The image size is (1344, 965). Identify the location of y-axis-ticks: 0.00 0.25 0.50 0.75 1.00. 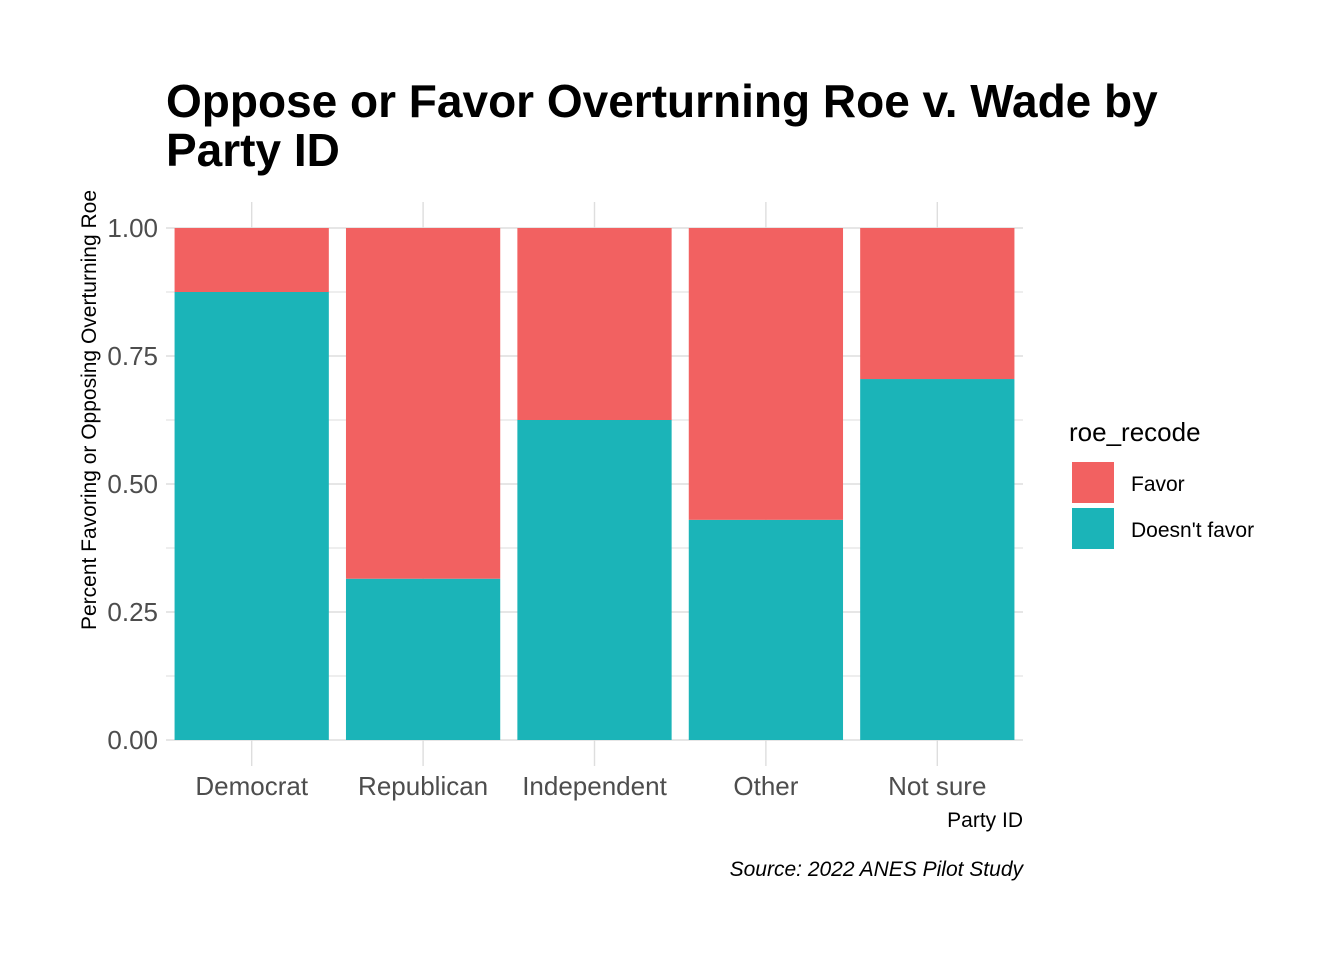
(132, 484).